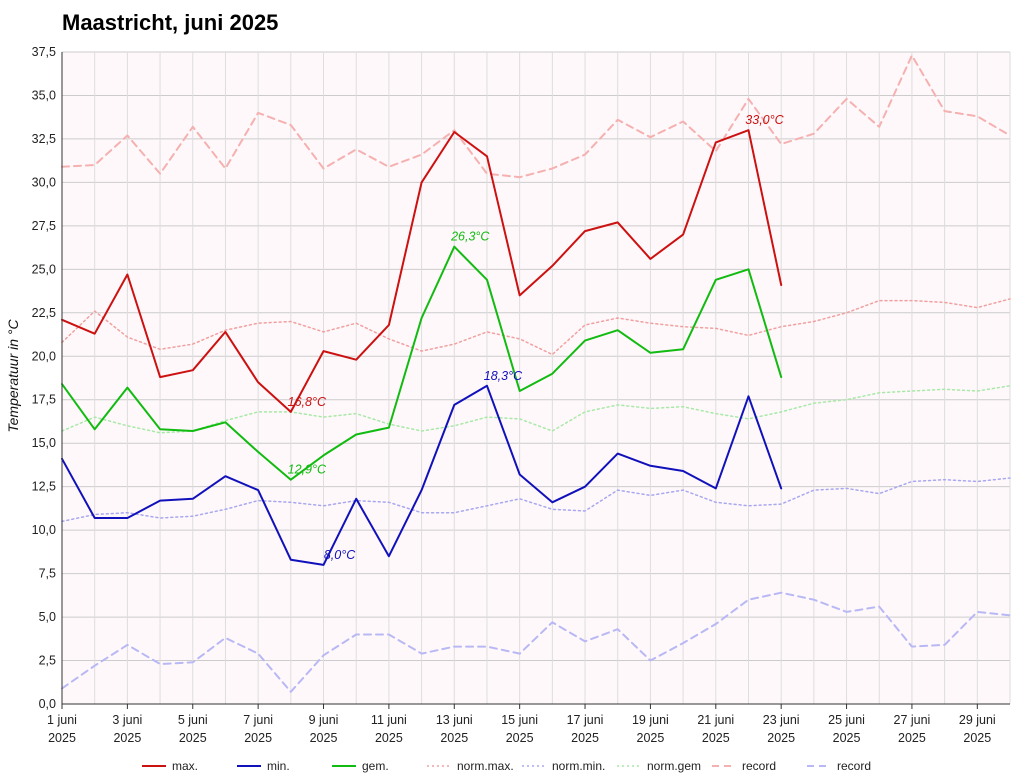 The height and width of the screenshot is (782, 1024). I want to click on y-tick-label: 5,0, so click(47, 617).